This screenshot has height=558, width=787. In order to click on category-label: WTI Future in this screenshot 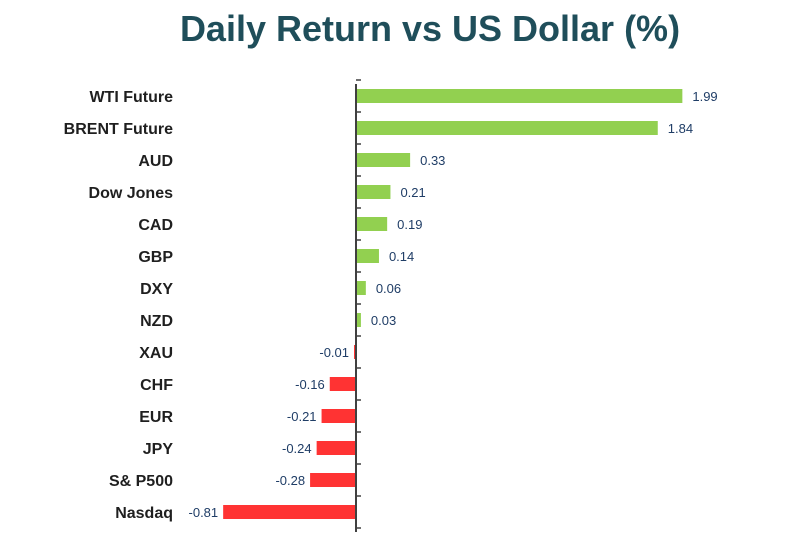, I will do `click(131, 97)`.